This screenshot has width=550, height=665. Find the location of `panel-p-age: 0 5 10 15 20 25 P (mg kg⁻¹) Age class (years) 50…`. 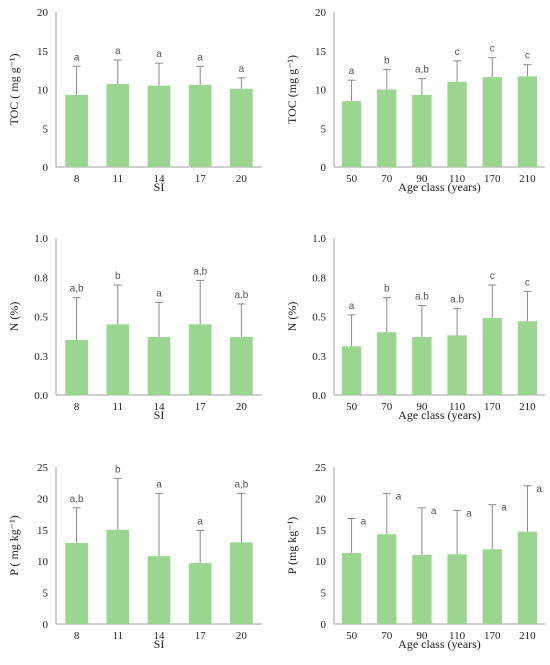

panel-p-age: 0 5 10 15 20 25 P (mg kg⁻¹) Age class (years) 50… is located at coordinates (415, 556).